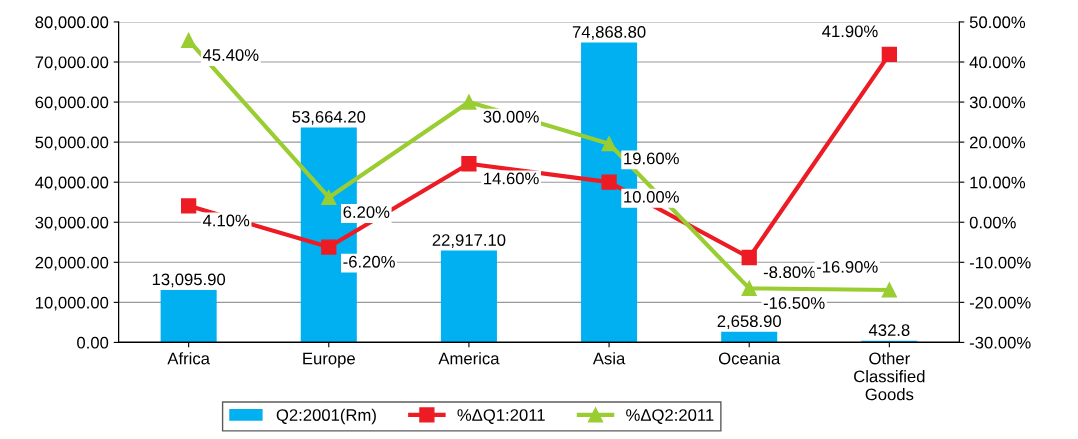 The width and height of the screenshot is (1078, 439). What do you see at coordinates (188, 358) in the screenshot?
I see `x-tick-label: Africa` at bounding box center [188, 358].